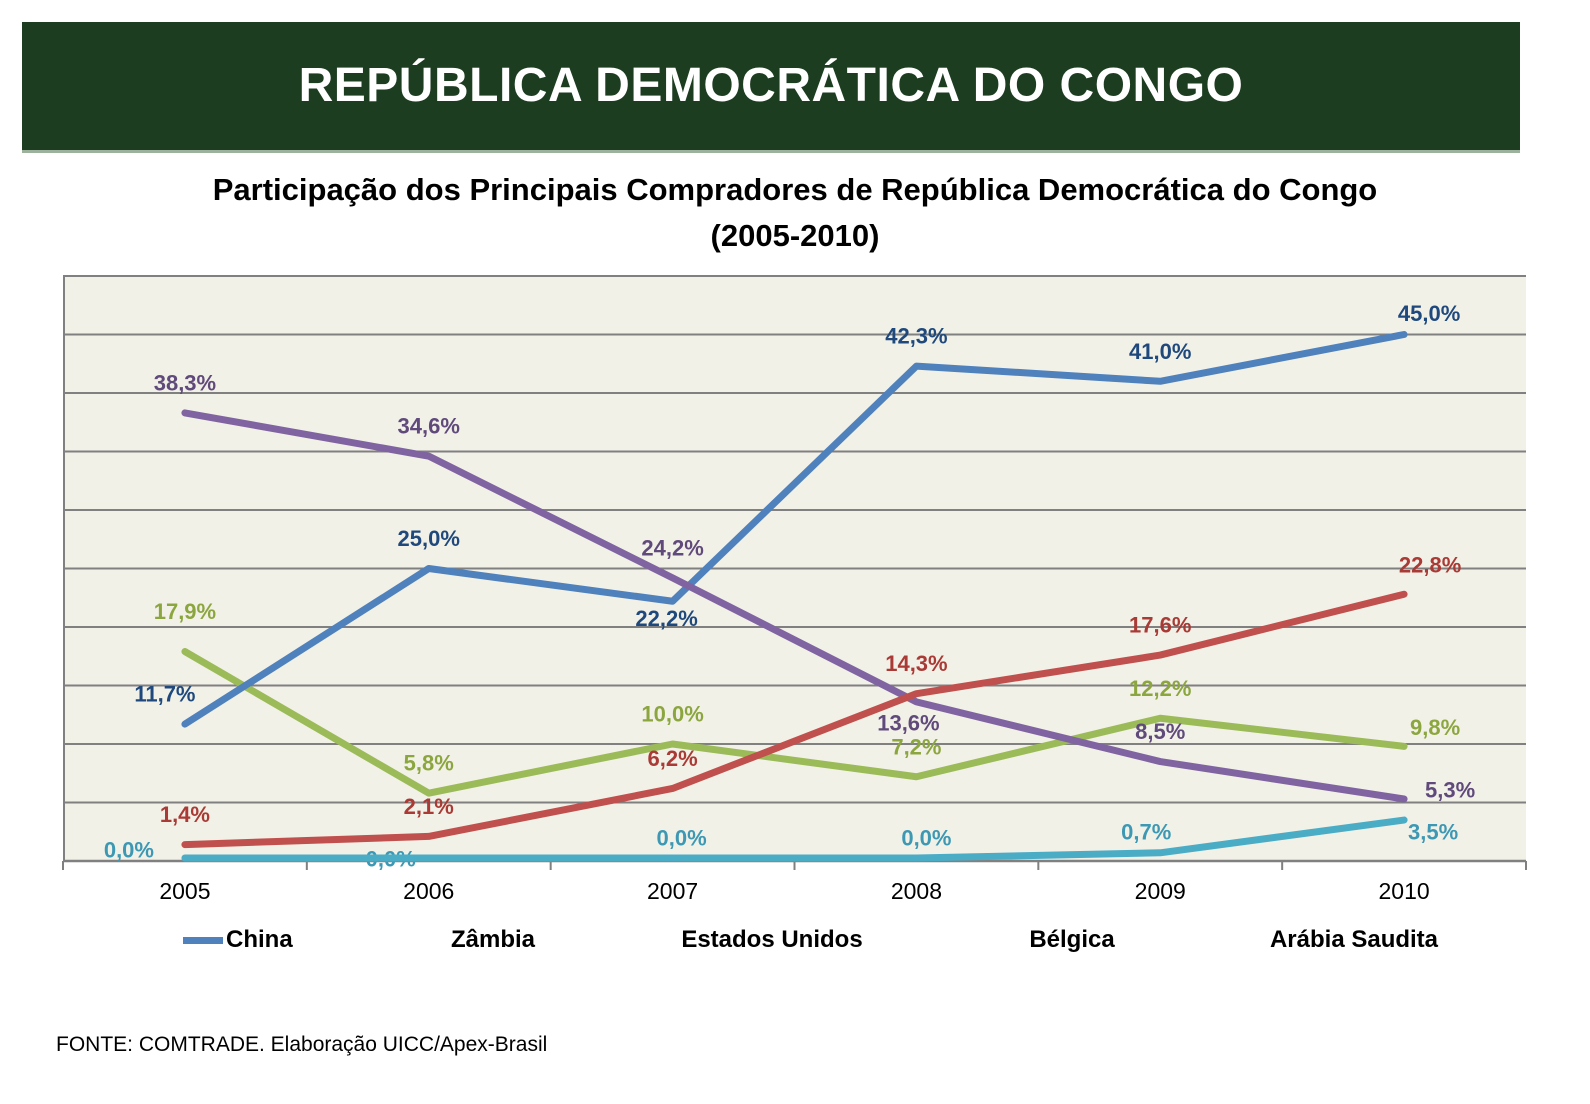  I want to click on data-label-arabia-saudita-2008: 0,0%, so click(926, 838).